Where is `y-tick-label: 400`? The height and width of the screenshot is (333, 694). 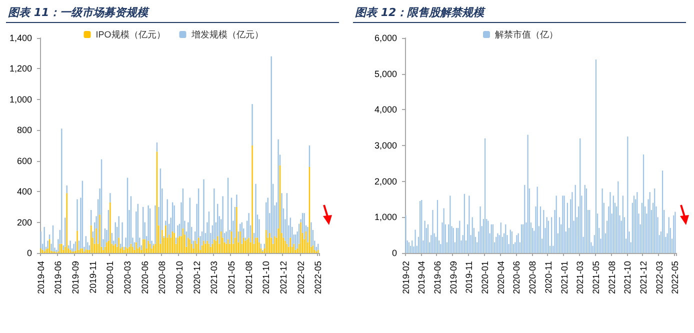 y-tick-label: 400 is located at coordinates (24, 191).